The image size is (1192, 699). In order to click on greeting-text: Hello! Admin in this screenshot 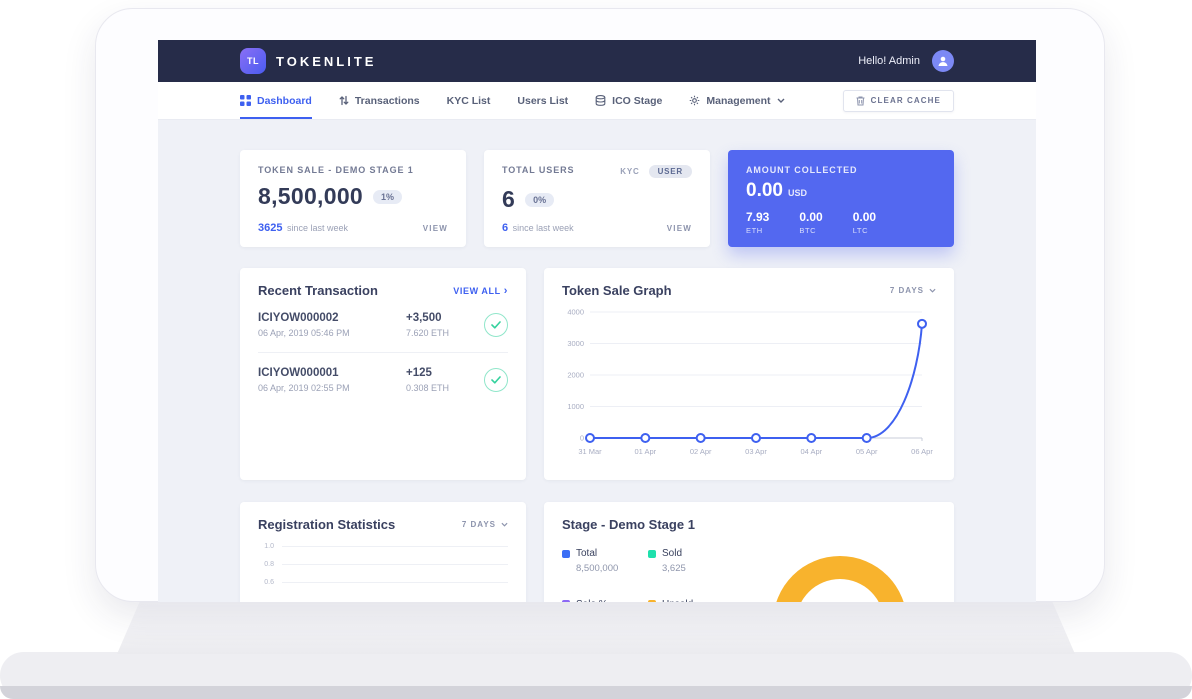, I will do `click(889, 61)`.